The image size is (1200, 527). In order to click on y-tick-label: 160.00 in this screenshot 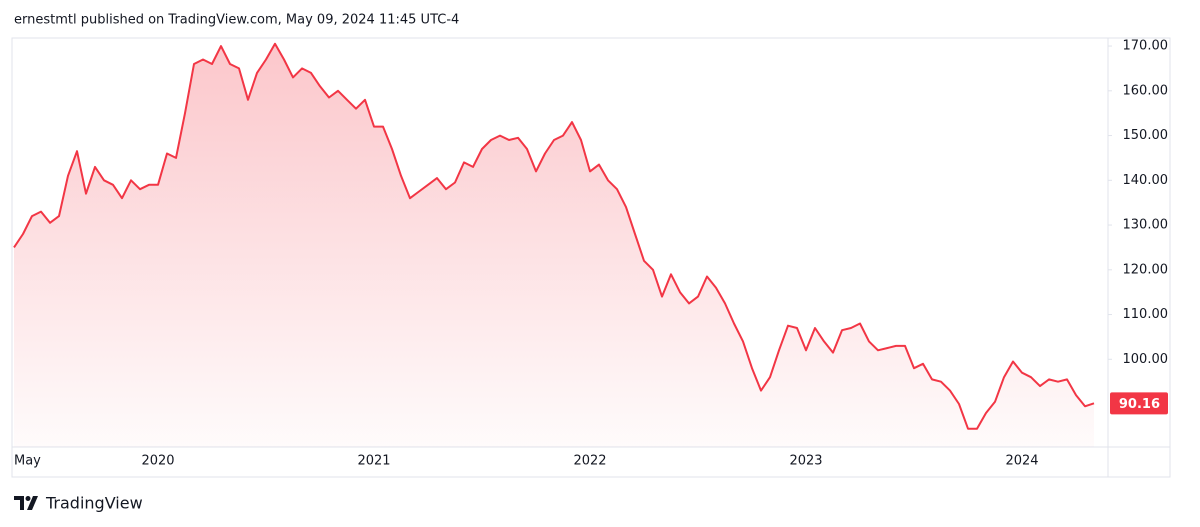, I will do `click(1146, 90)`.